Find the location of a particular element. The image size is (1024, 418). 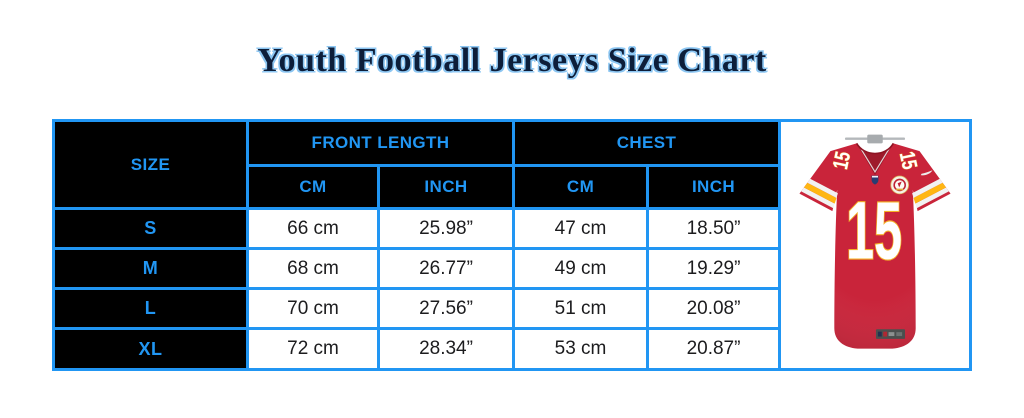

front-length-inch-header: INCH is located at coordinates (446, 187).